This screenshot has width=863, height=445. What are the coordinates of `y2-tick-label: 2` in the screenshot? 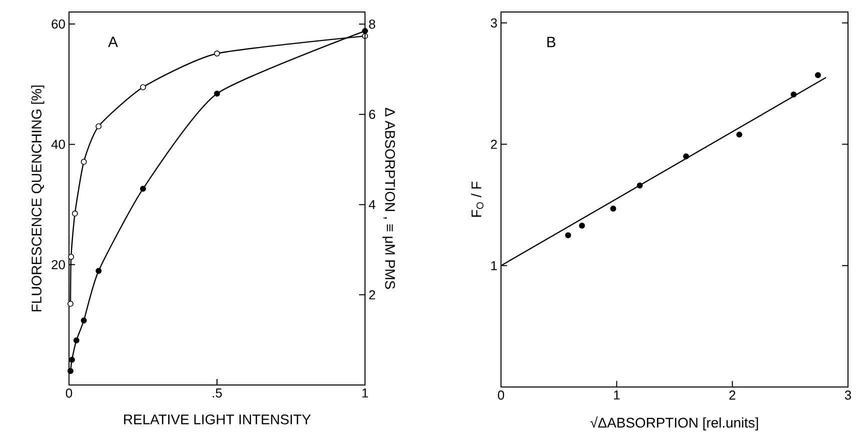 It's located at (372, 295).